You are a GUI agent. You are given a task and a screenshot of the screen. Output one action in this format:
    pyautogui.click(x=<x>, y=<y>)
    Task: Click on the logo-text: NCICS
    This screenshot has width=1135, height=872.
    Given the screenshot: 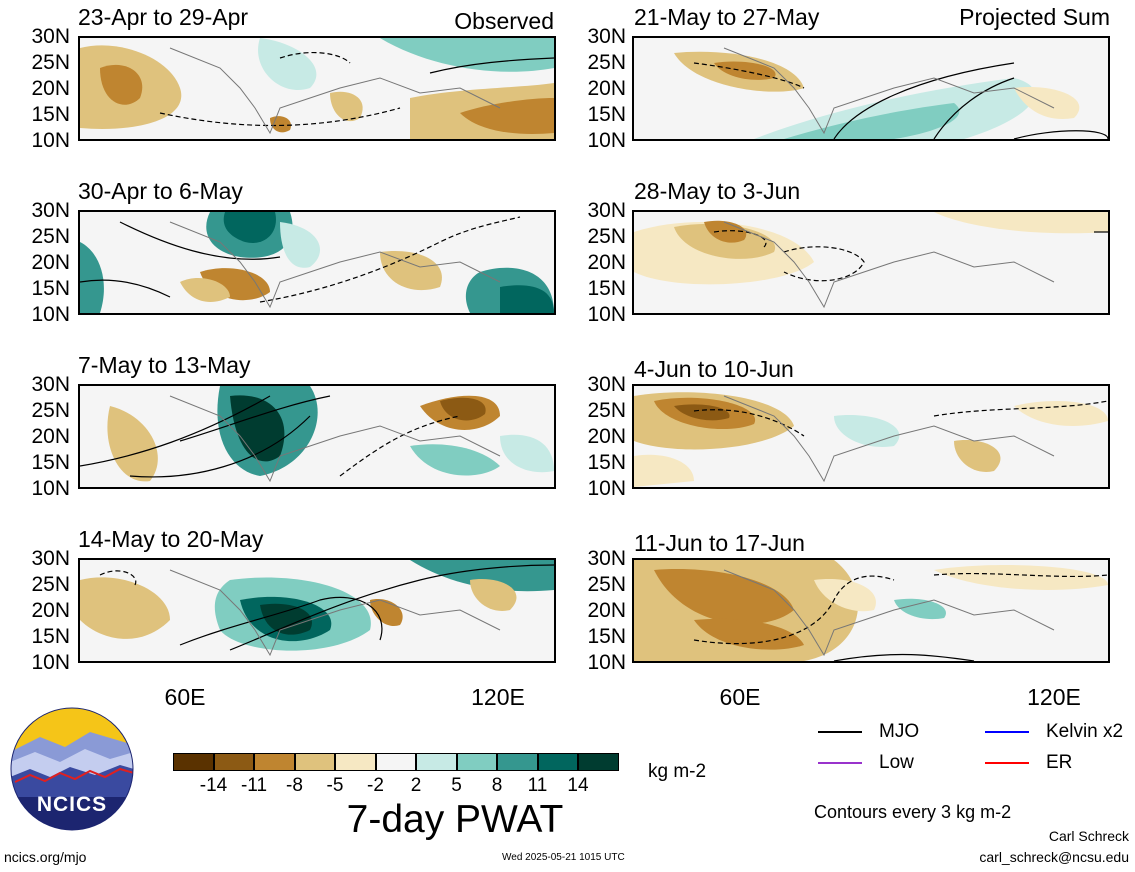 What is the action you would take?
    pyautogui.click(x=72, y=804)
    